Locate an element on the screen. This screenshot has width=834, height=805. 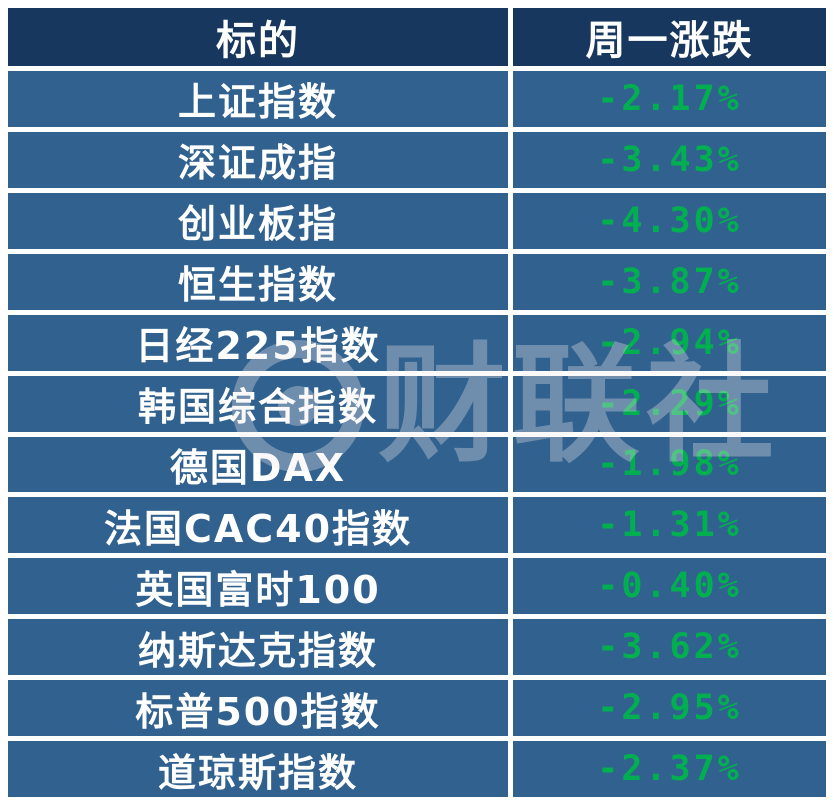
table-row: 深证成指 -3.43% is located at coordinates (417, 159).